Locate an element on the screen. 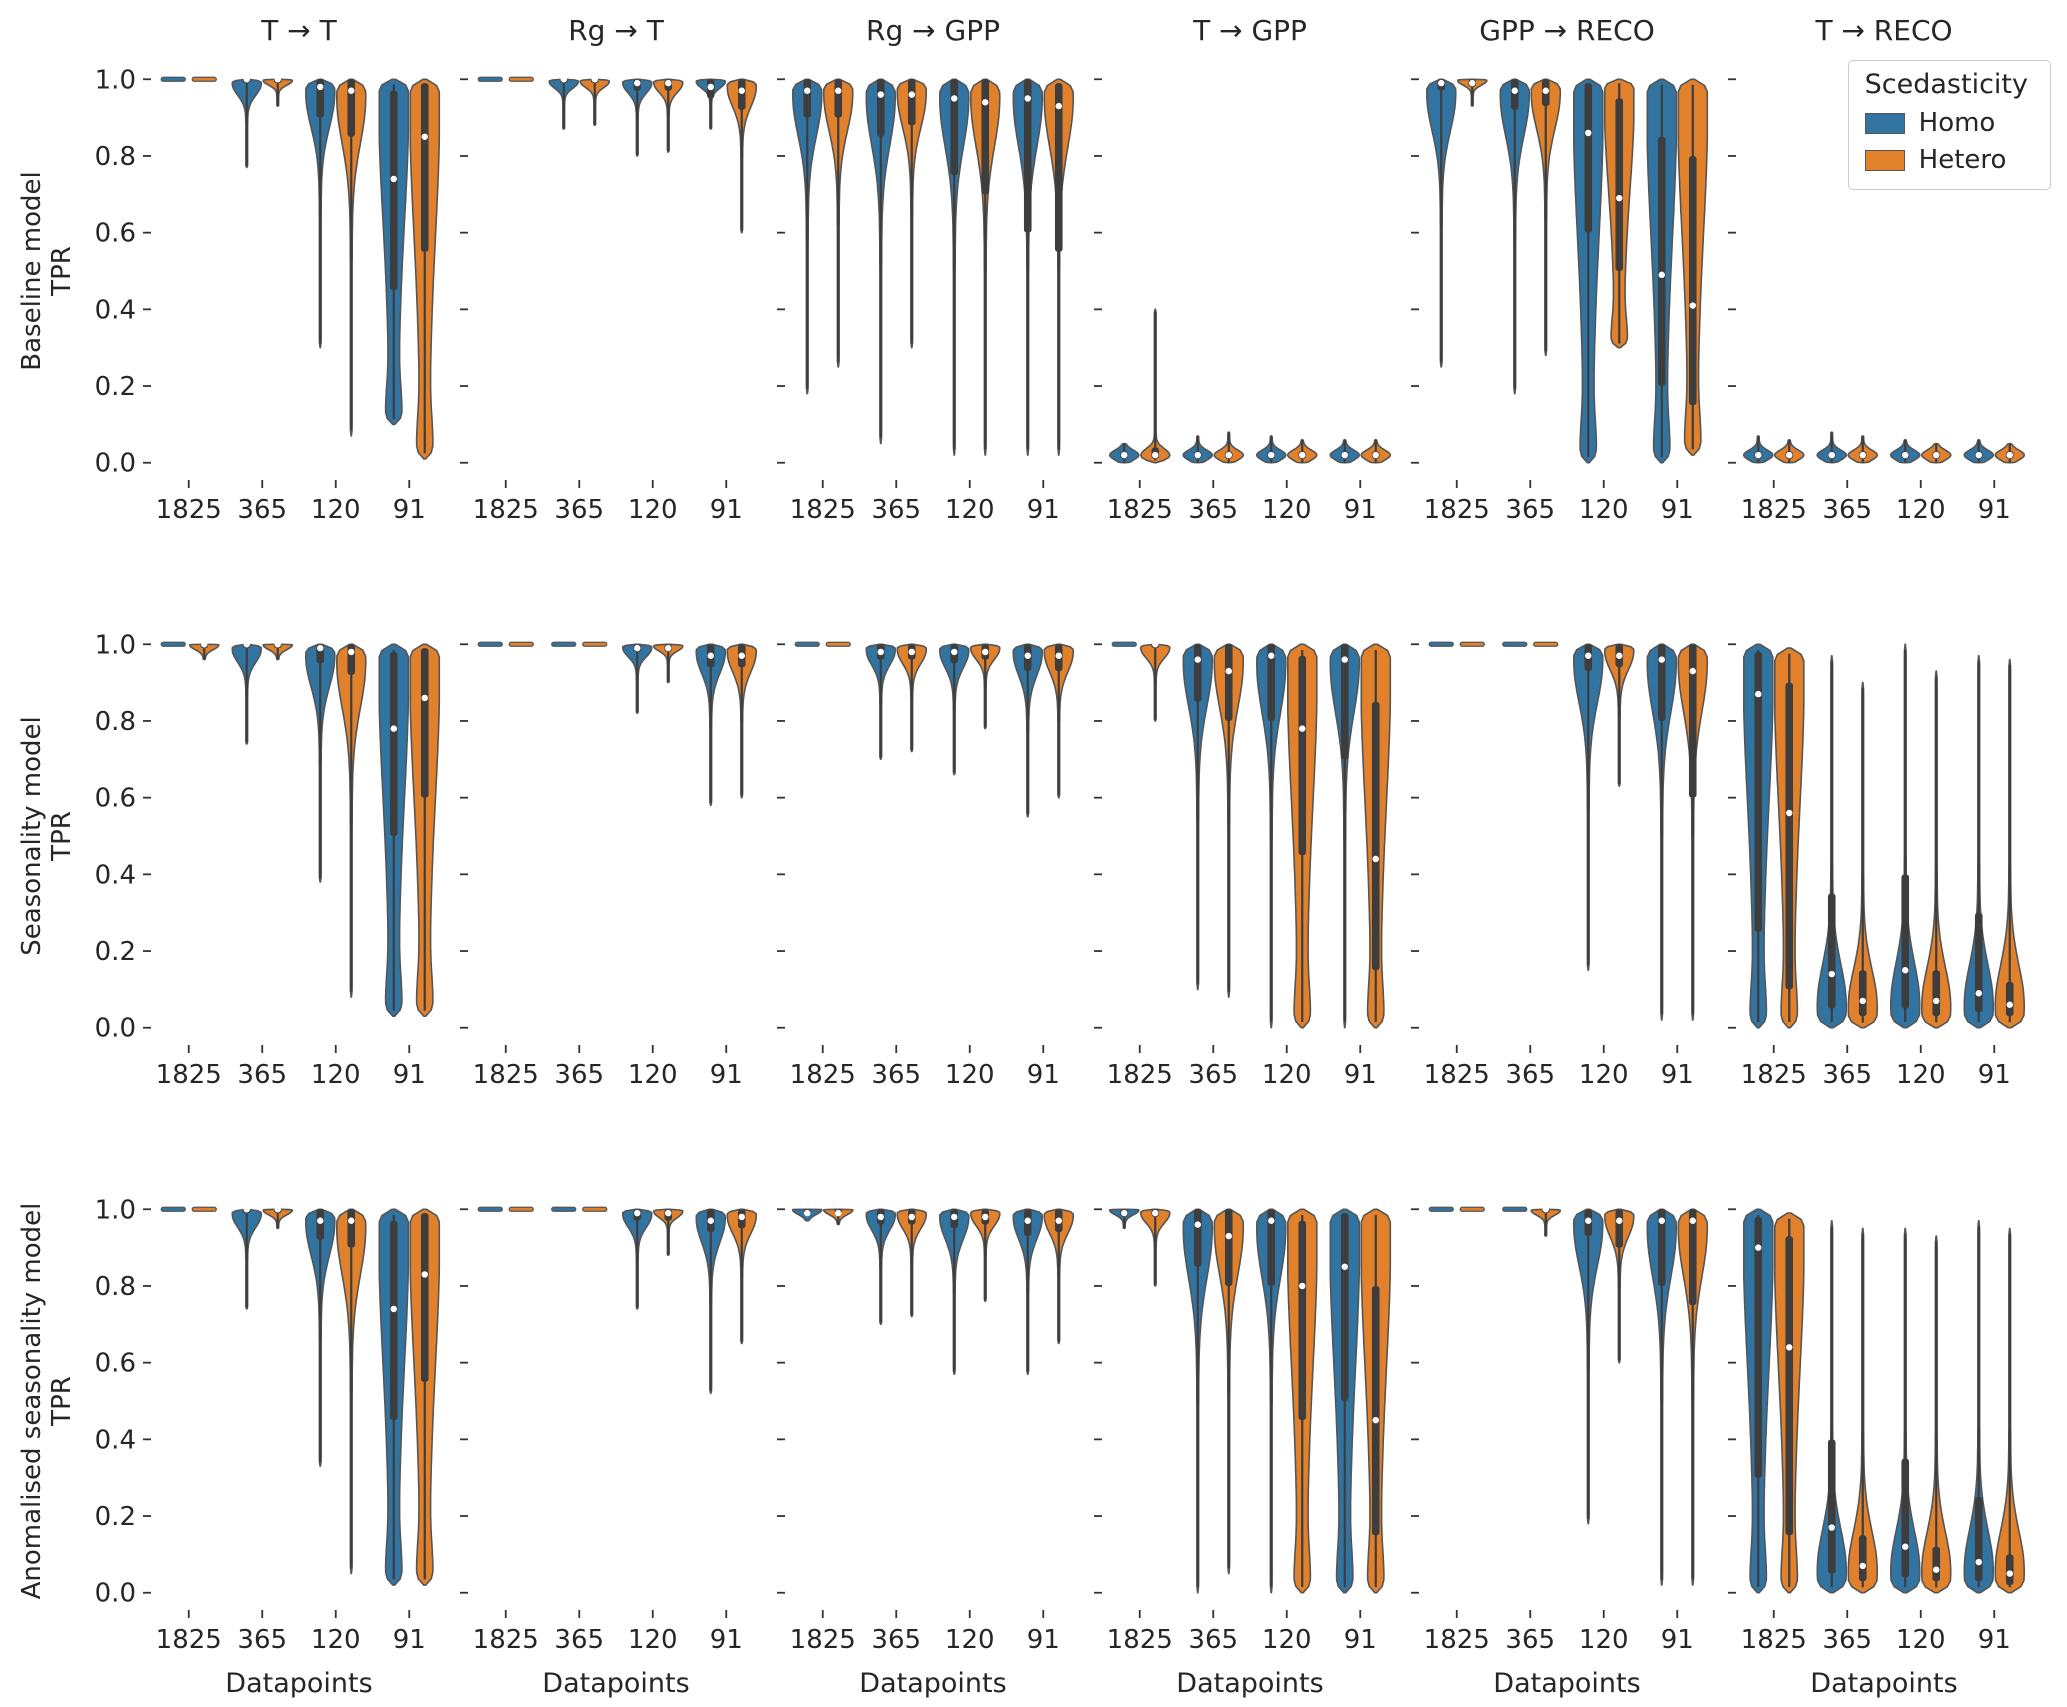 The image size is (2067, 1707). violin-homo-365-median-dot is located at coordinates (880, 652).